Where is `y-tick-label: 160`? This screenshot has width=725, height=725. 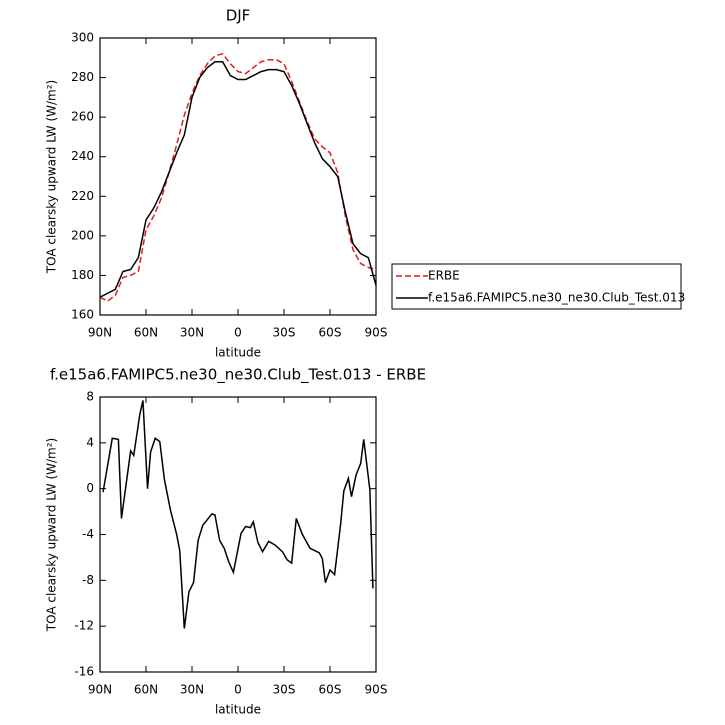
y-tick-label: 160 is located at coordinates (82, 315).